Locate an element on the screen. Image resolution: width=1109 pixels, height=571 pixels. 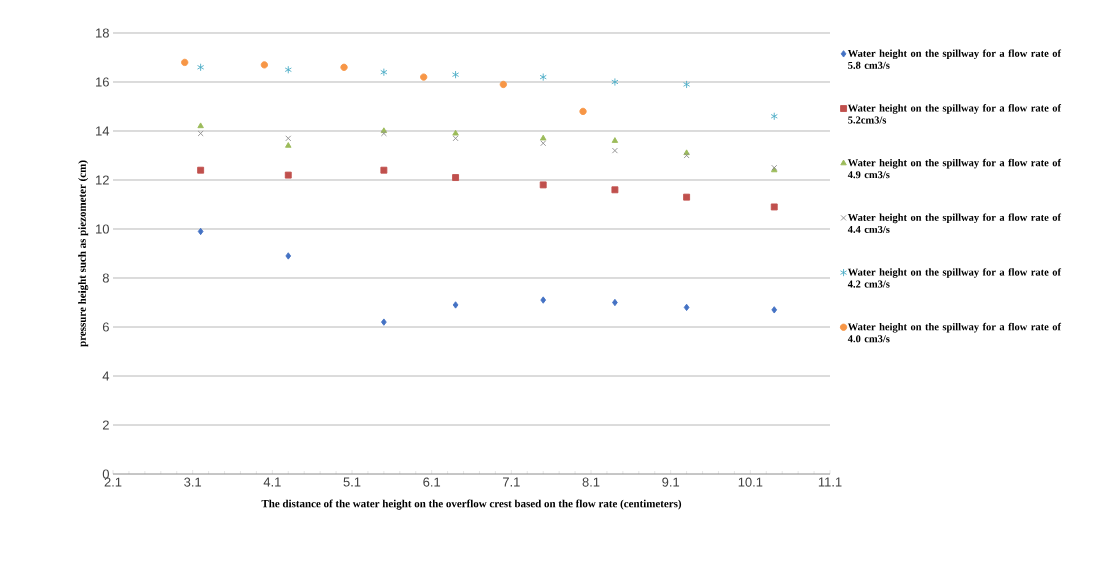
x-tick-label: 6.1 is located at coordinates (432, 482).